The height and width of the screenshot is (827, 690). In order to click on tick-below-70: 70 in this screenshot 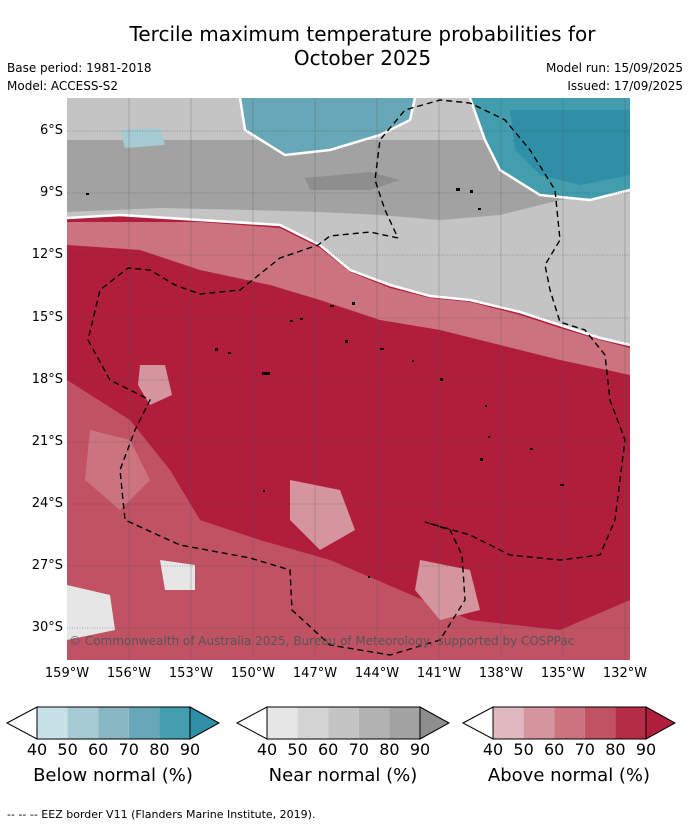, I will do `click(128, 749)`.